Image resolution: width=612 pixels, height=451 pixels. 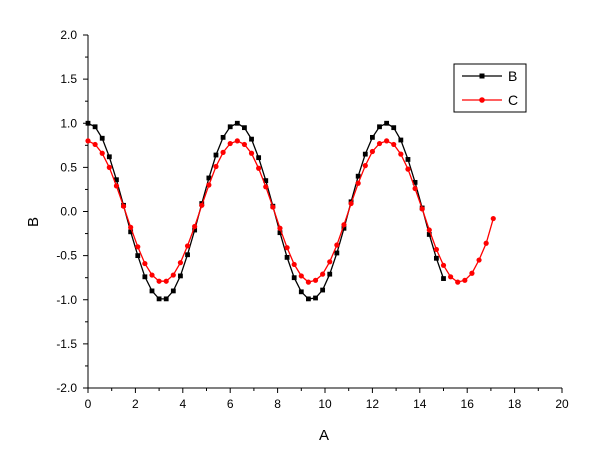 I want to click on y-axis-label: B, so click(x=33, y=222).